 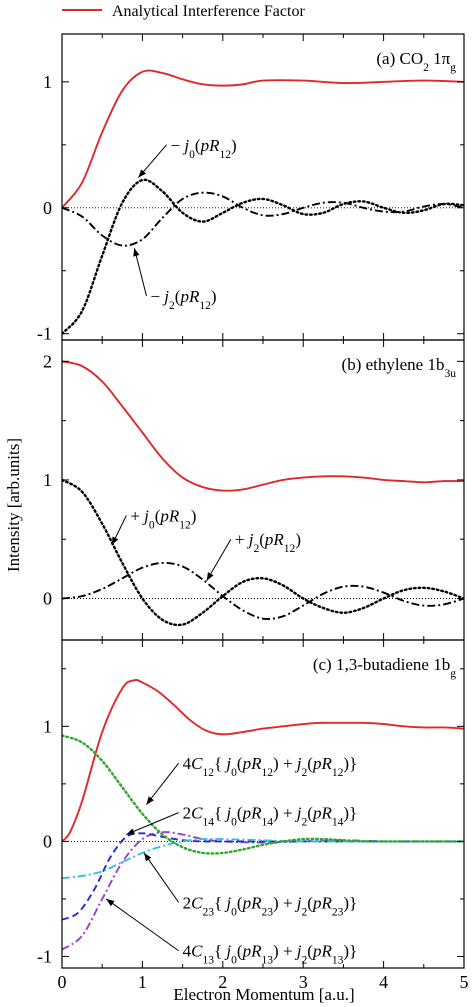 What do you see at coordinates (270, 954) in the screenshot?
I see `annotation-c-3: 4C13{ j0(pR13) + j2(pR13)}` at bounding box center [270, 954].